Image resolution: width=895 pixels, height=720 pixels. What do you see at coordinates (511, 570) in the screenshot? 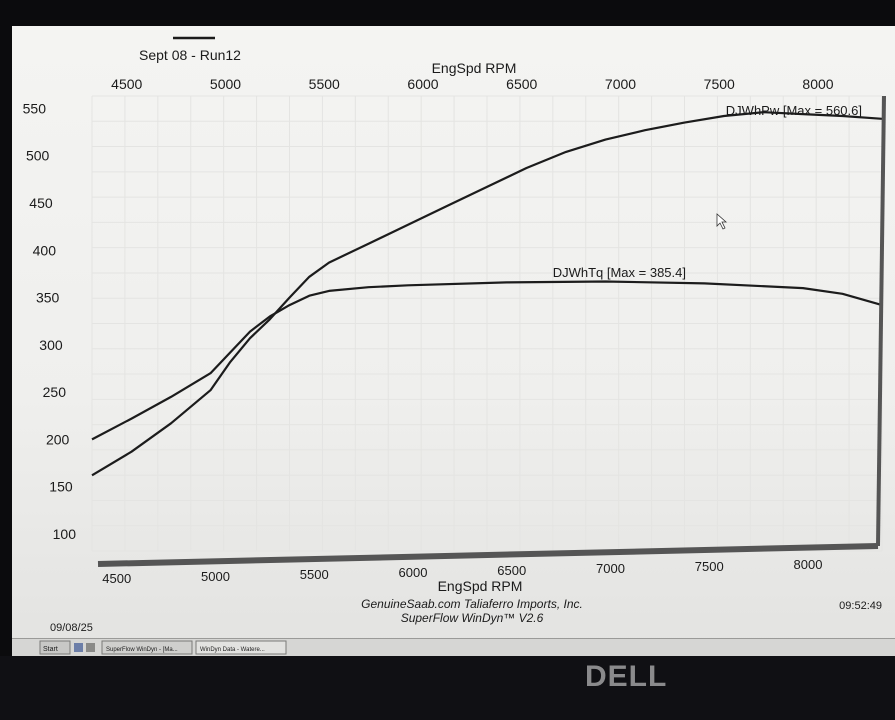
I see `bottom-tick-label: 6500` at bounding box center [511, 570].